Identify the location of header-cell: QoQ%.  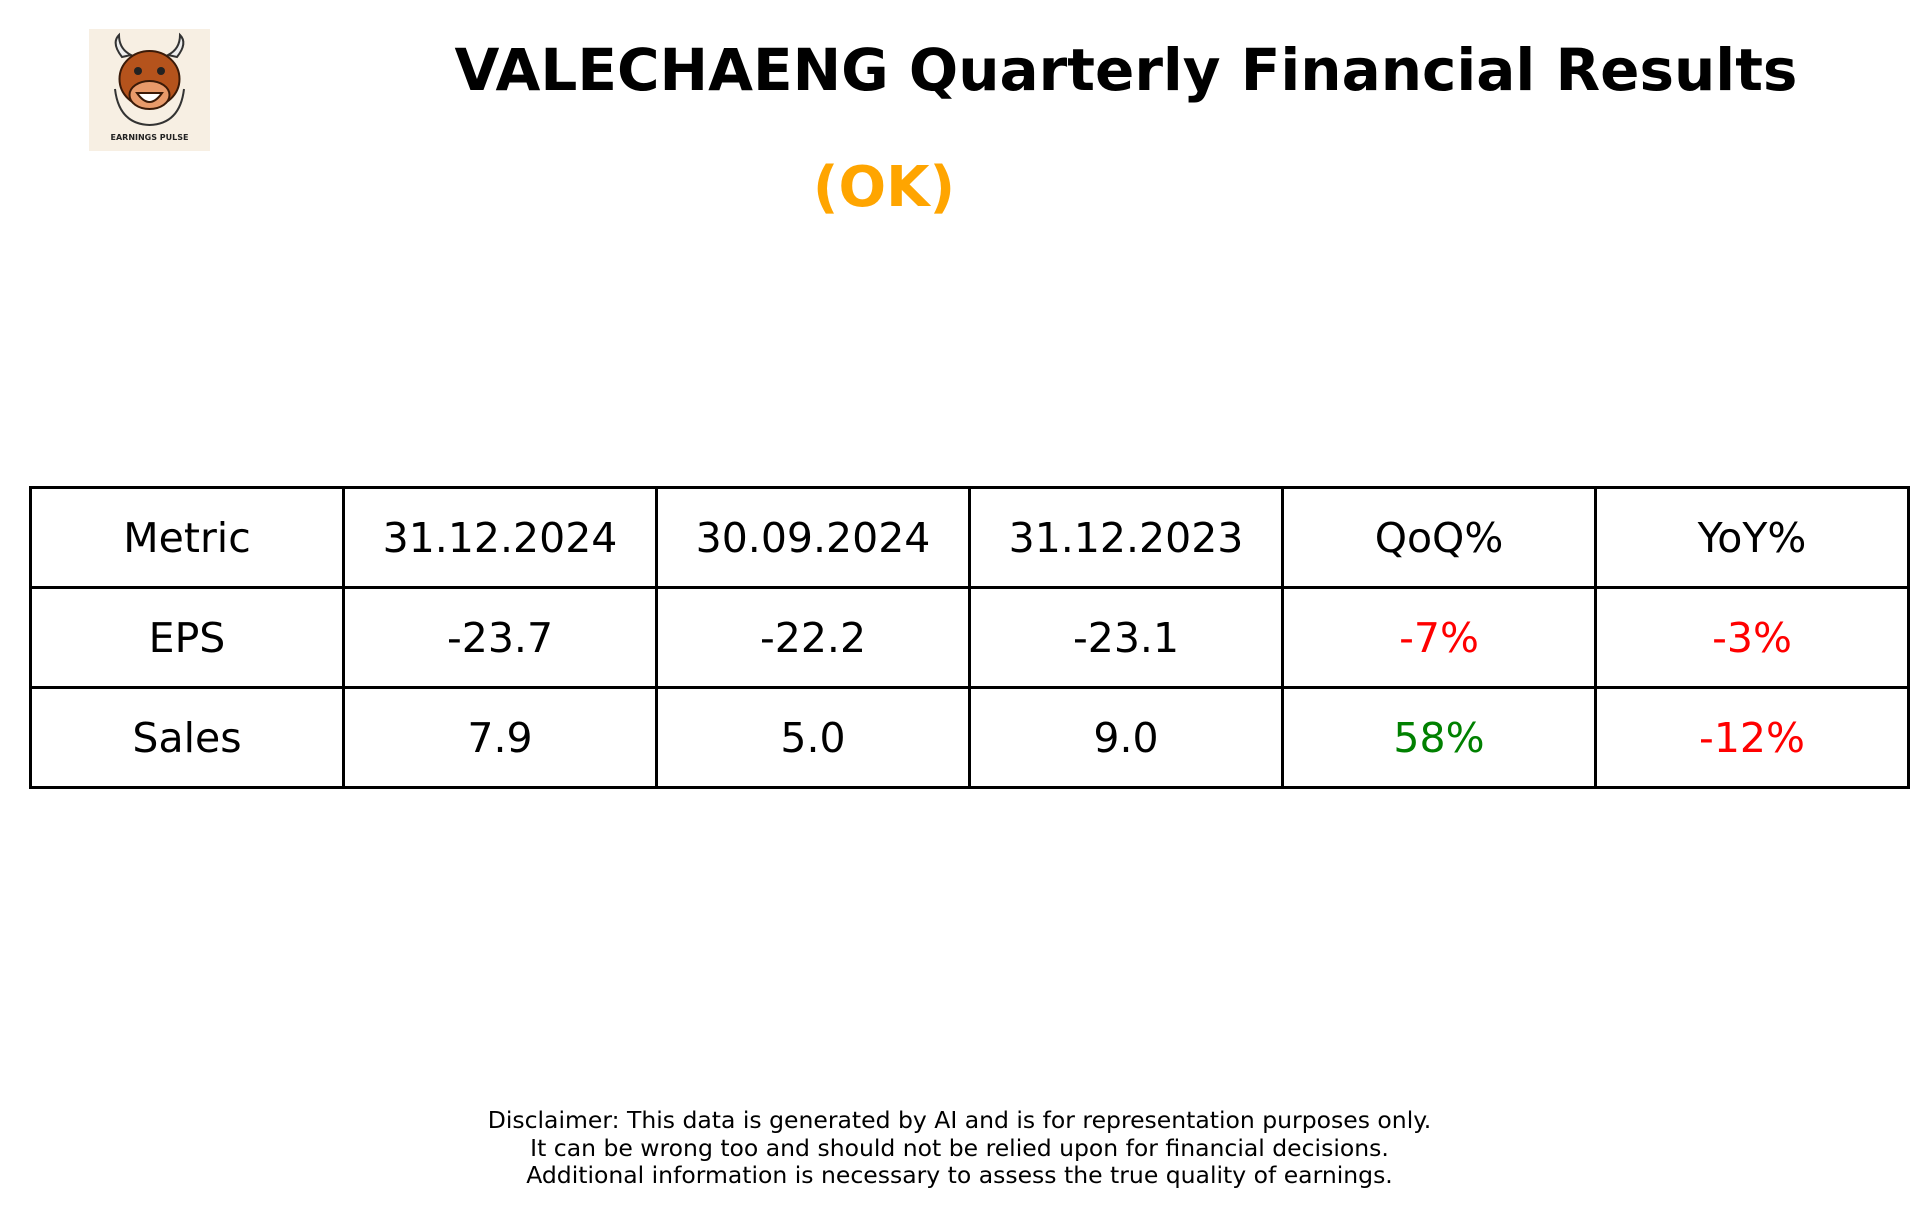
(1439, 537).